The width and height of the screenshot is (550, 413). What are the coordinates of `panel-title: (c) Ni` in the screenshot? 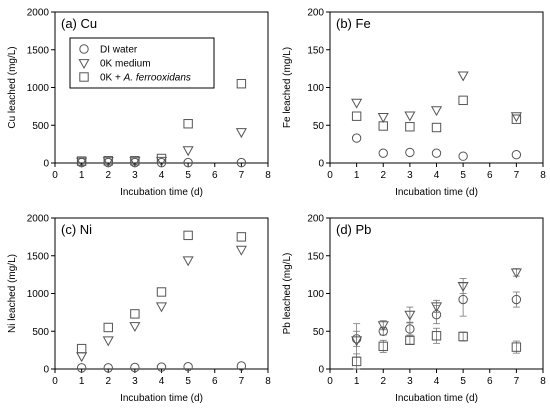 It's located at (76, 229).